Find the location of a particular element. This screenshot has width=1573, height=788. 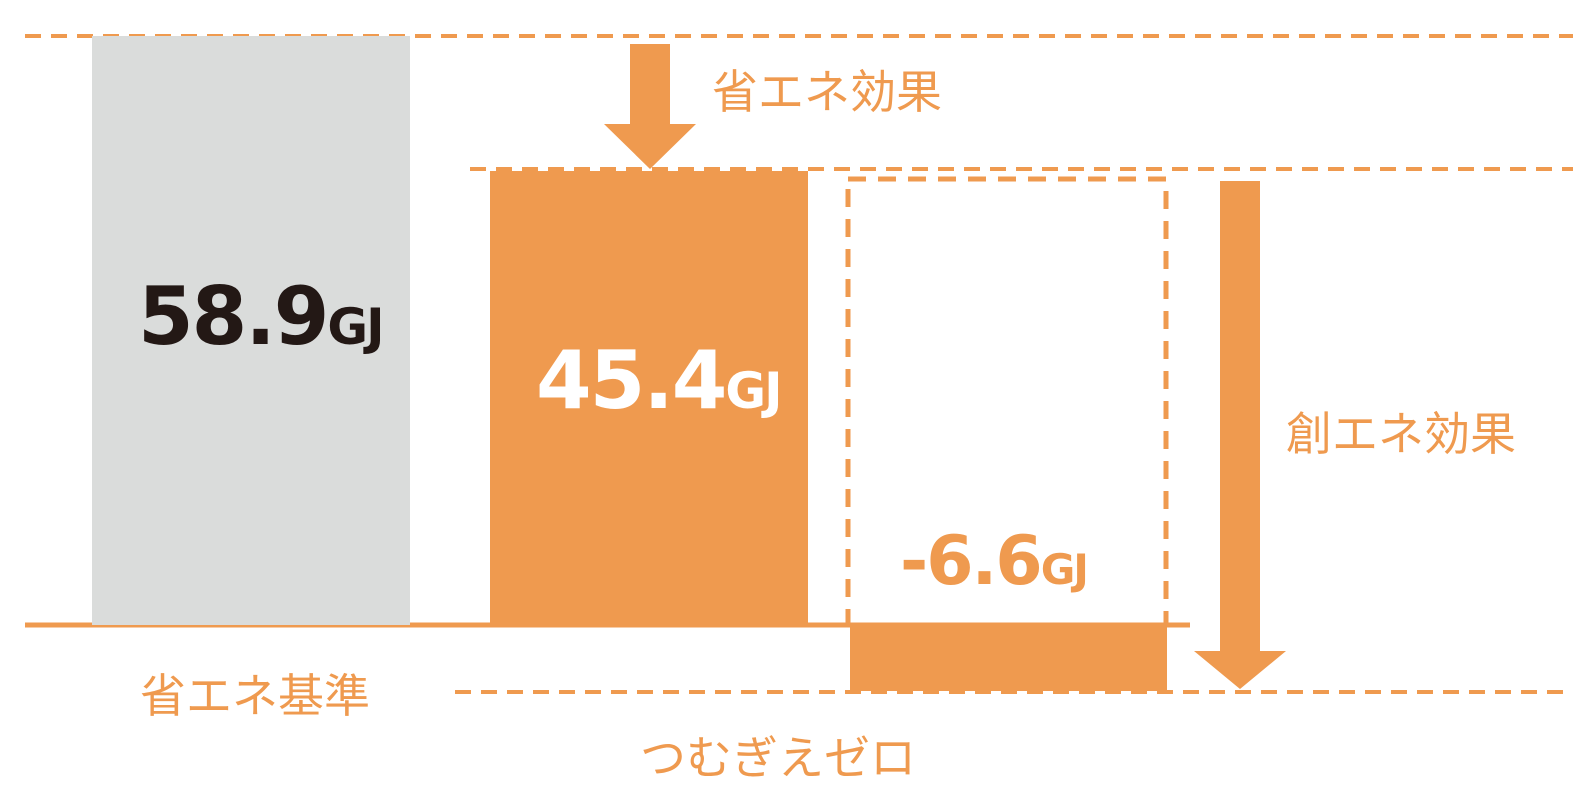

generation-effect-label: 創エネ効果 is located at coordinates (1401, 434).